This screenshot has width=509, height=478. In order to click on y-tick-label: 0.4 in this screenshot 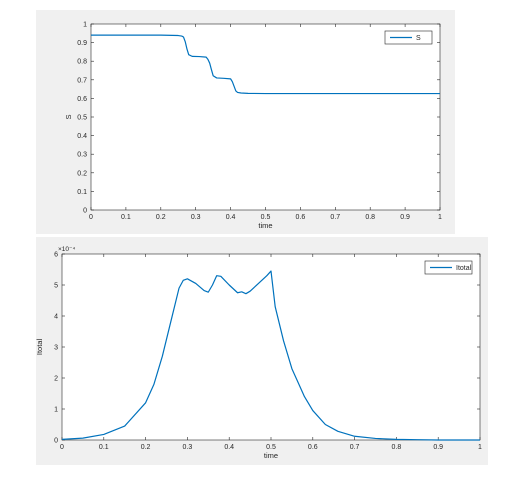, I will do `click(82, 136)`.